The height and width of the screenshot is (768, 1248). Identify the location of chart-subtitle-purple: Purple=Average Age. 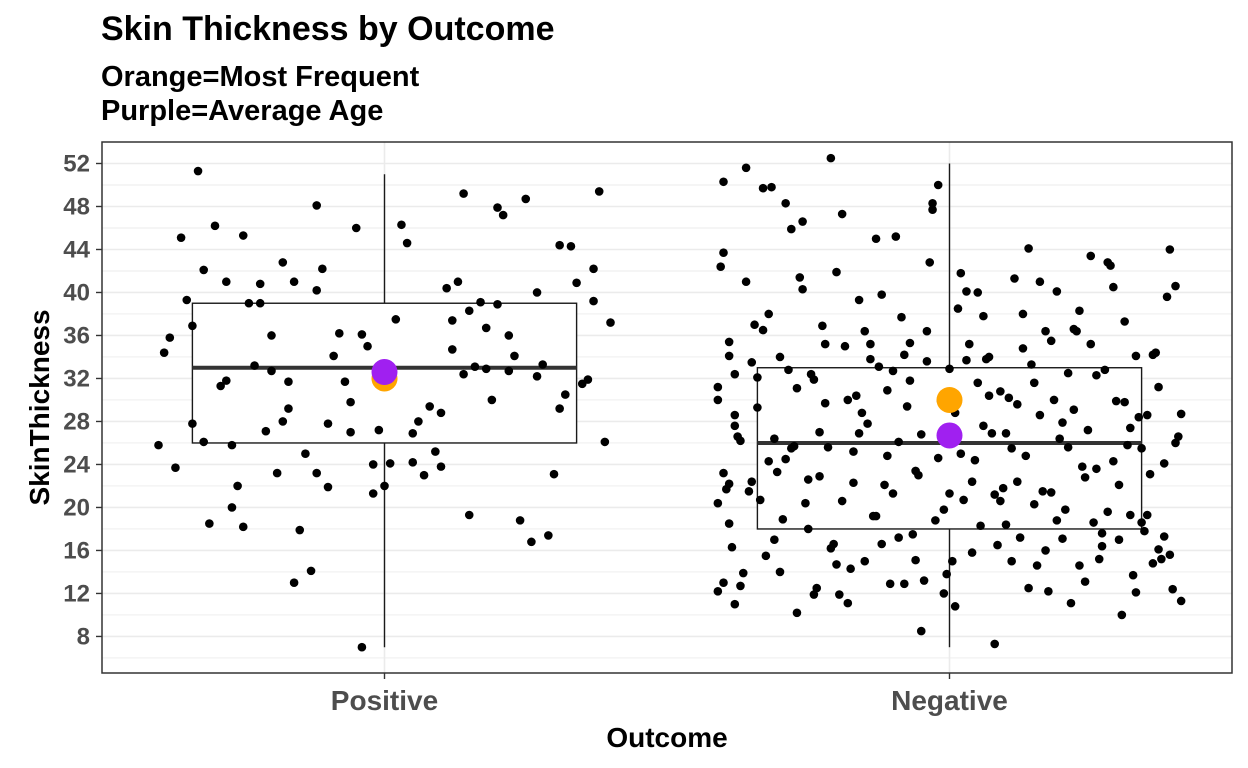
(242, 111).